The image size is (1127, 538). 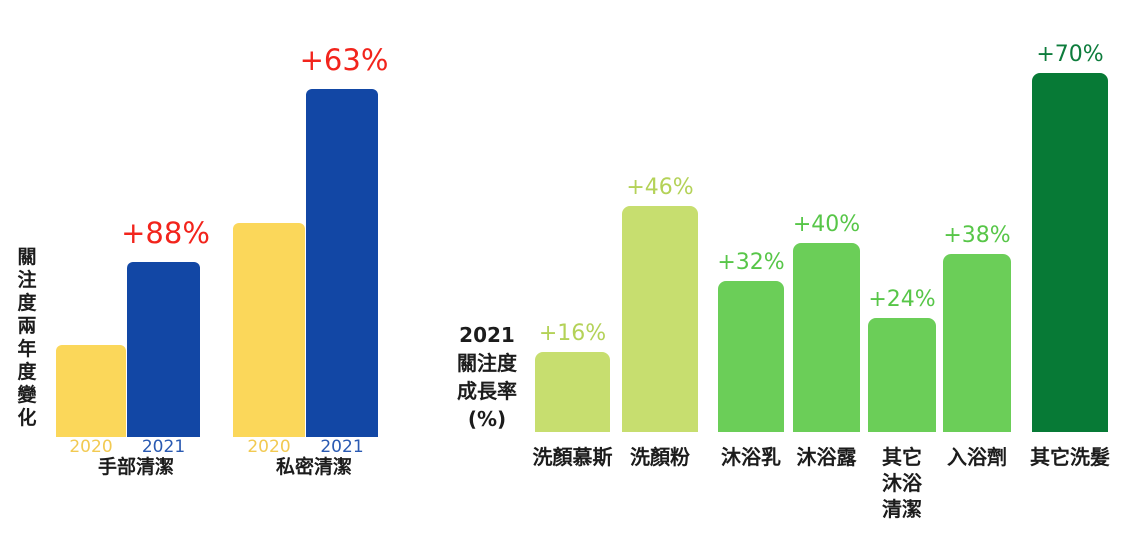 What do you see at coordinates (163, 447) in the screenshot?
I see `year-label-手部清潔-2021: 2021` at bounding box center [163, 447].